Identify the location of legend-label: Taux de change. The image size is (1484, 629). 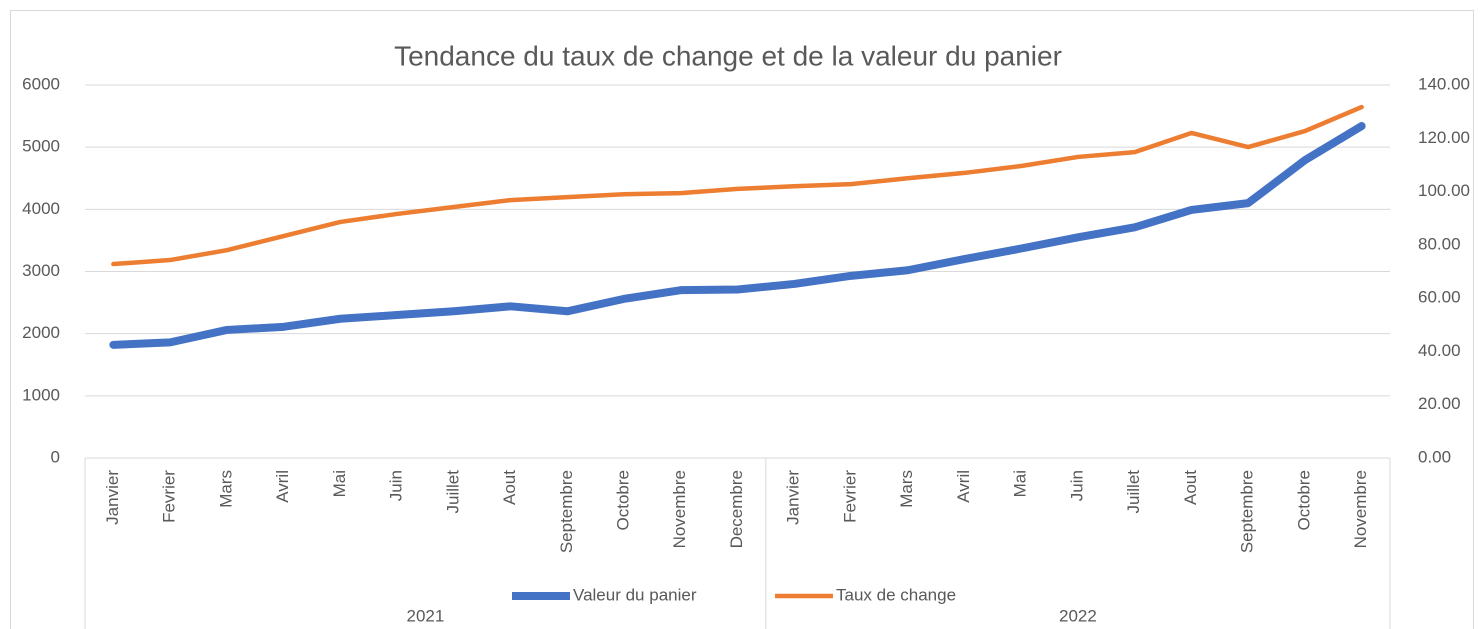
(896, 594).